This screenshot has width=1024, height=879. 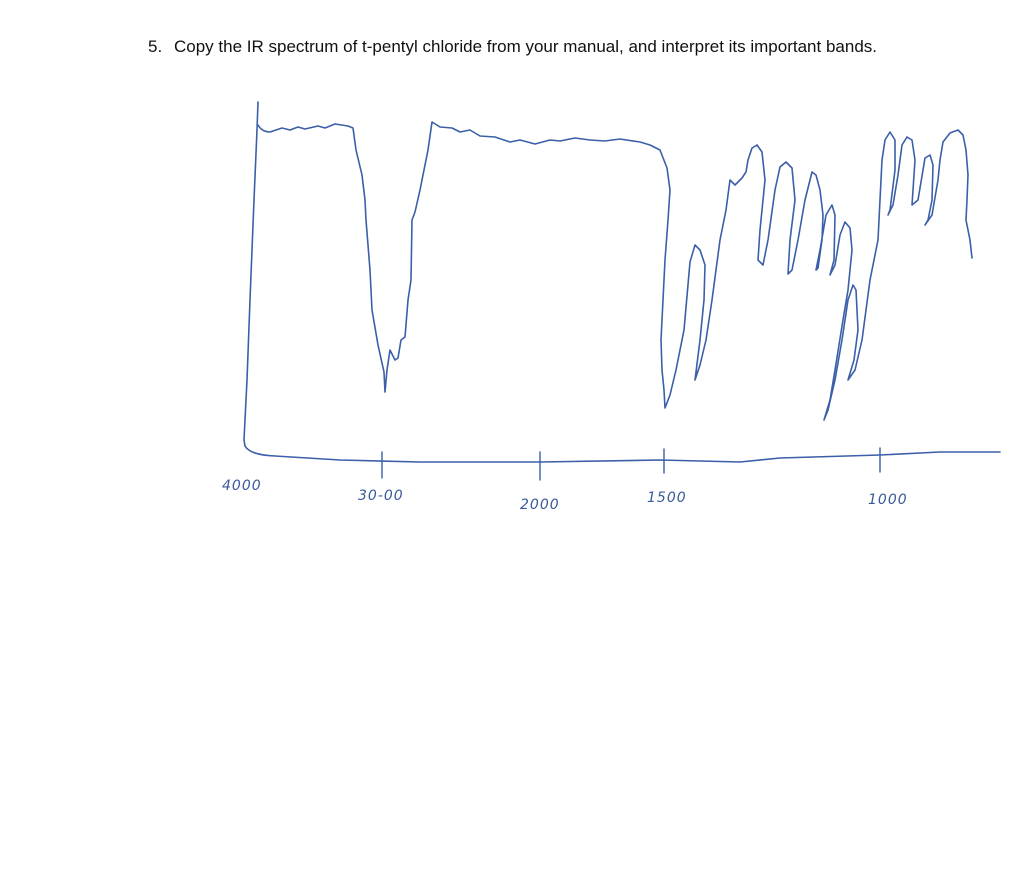 I want to click on x-axis-ticks, so click(x=631, y=464).